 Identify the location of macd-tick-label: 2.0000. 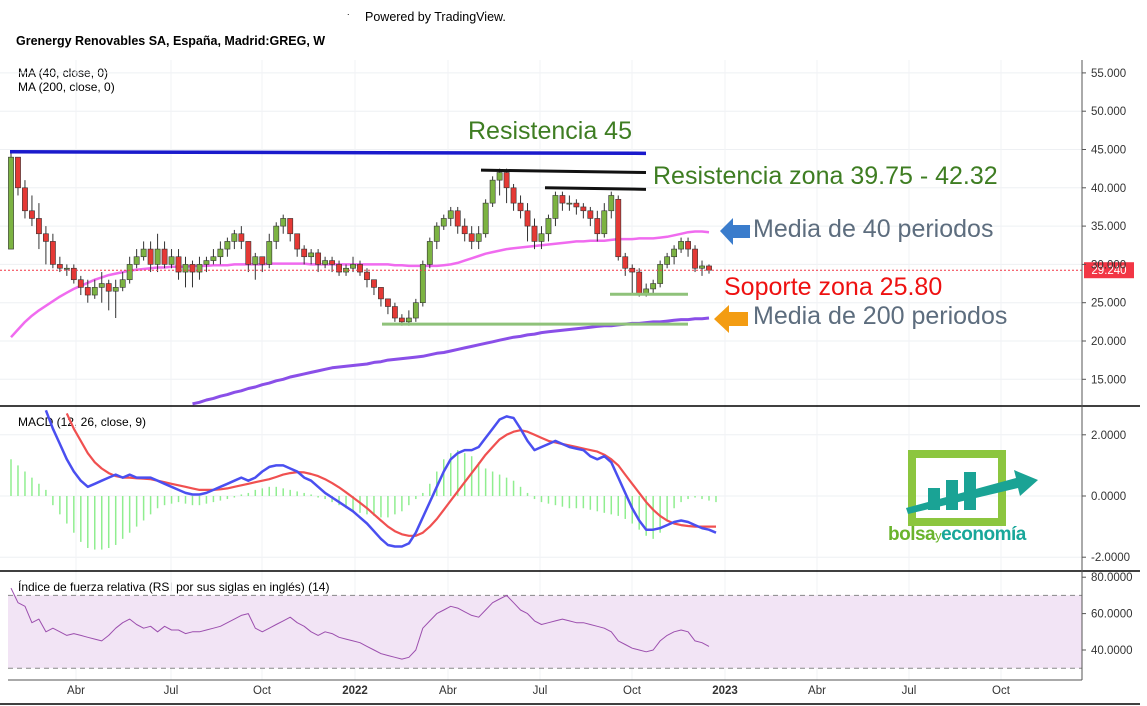
(1108, 436).